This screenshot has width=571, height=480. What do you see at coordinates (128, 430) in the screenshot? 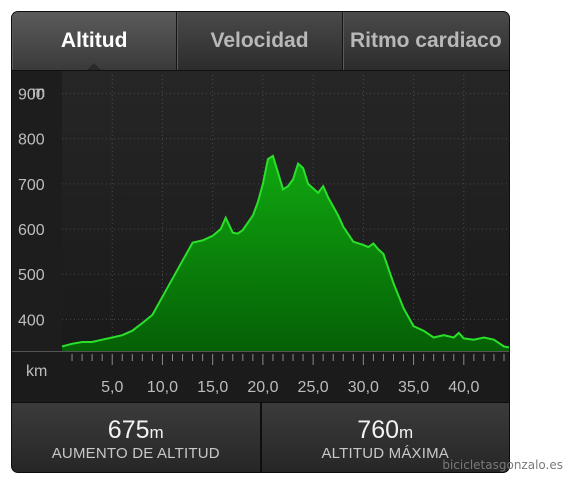
I see `stat-elevation-gain-value: 675` at bounding box center [128, 430].